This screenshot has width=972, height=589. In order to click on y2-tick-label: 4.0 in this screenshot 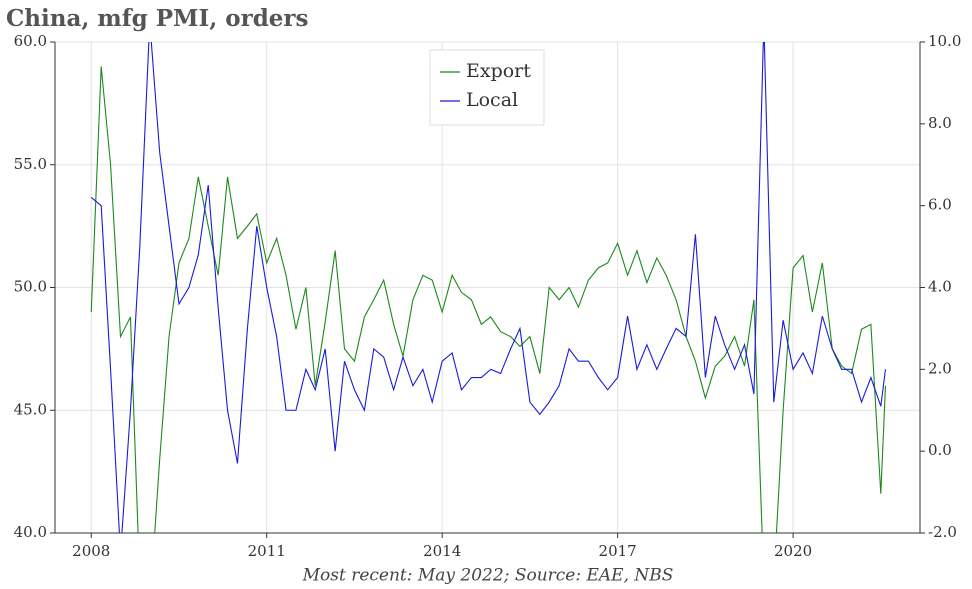, I will do `click(940, 287)`.